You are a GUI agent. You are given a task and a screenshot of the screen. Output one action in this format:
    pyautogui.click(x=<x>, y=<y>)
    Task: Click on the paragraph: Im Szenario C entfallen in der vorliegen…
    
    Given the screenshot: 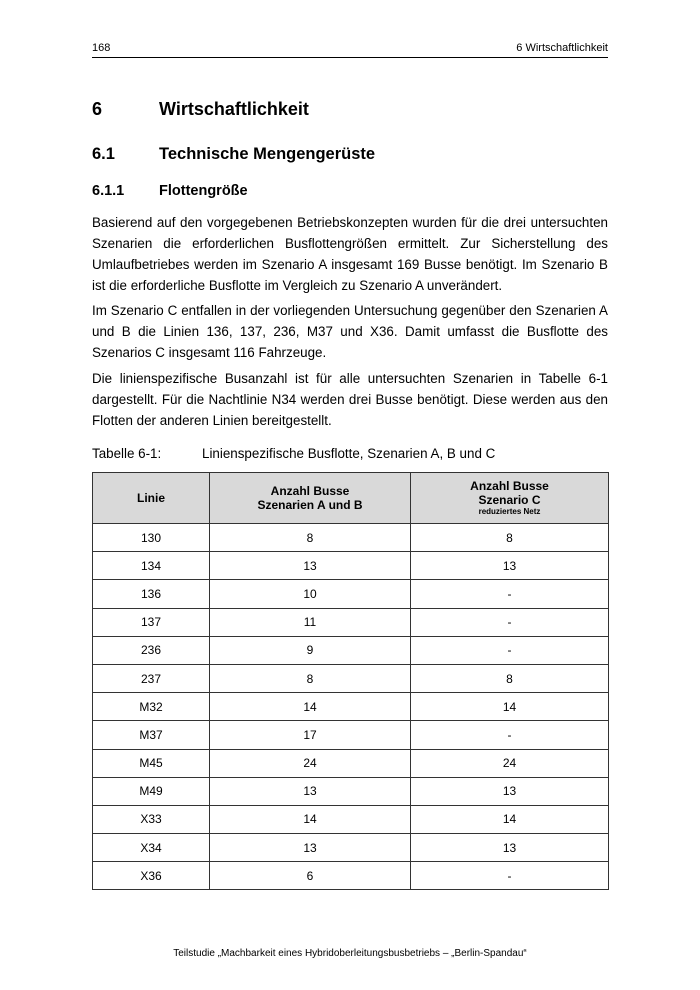 What is the action you would take?
    pyautogui.click(x=350, y=331)
    